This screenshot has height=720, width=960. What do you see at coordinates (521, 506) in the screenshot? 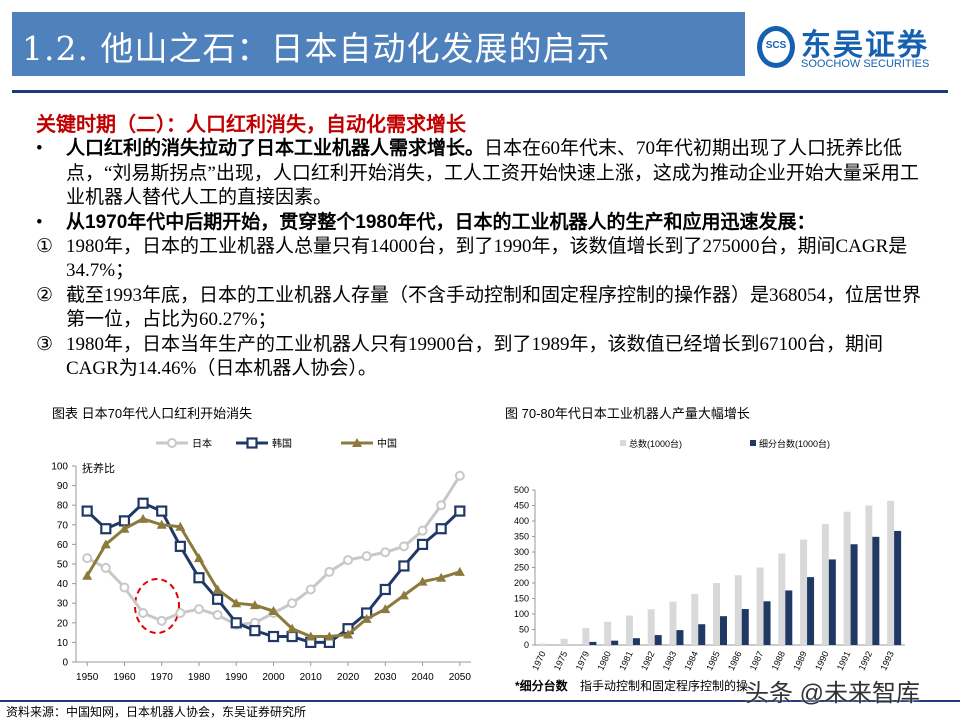
I see `y-tick-label: 450` at bounding box center [521, 506].